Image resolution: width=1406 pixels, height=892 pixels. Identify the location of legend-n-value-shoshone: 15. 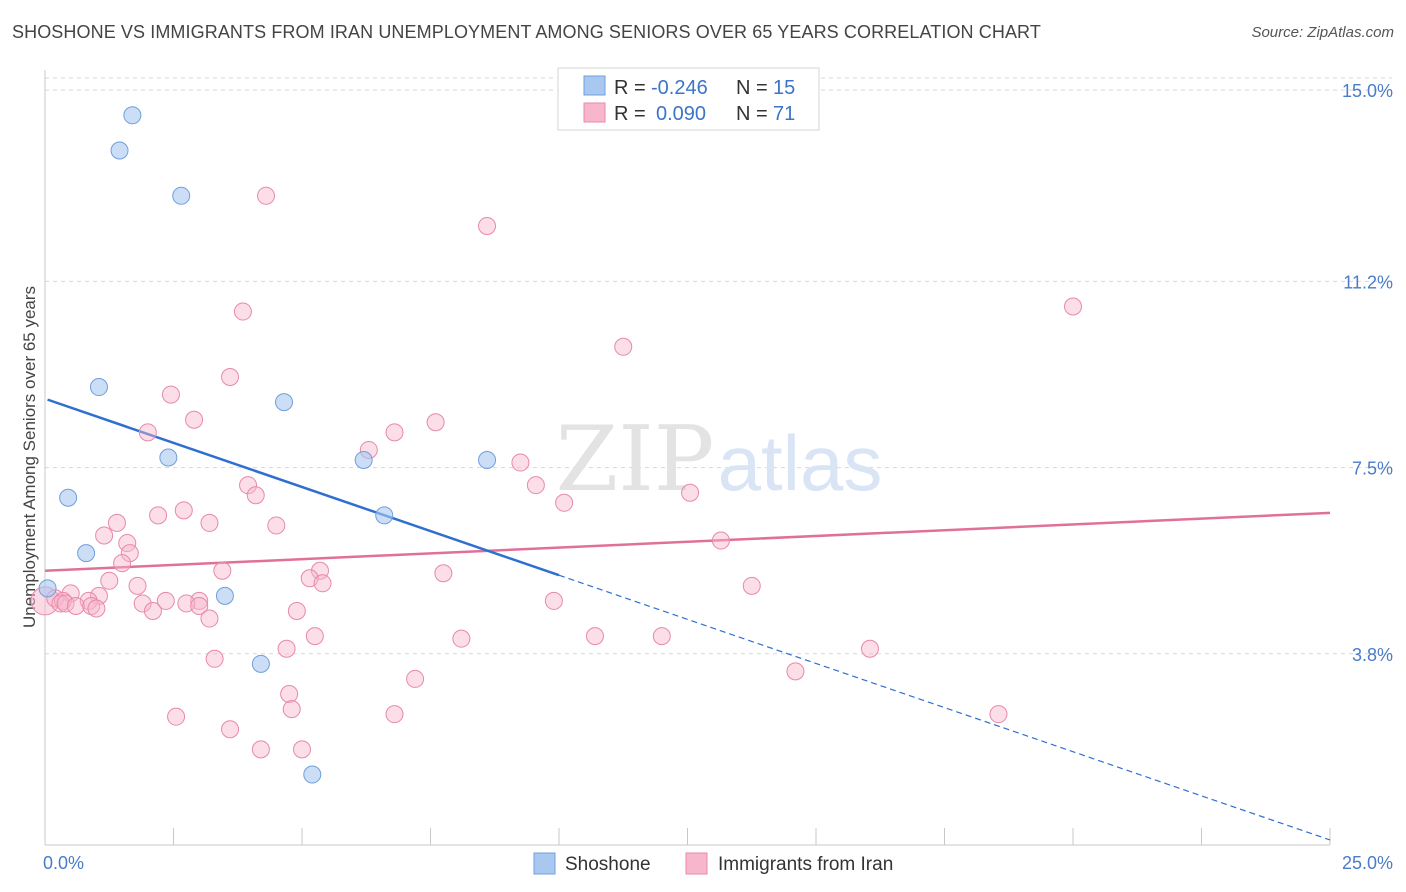
(784, 88).